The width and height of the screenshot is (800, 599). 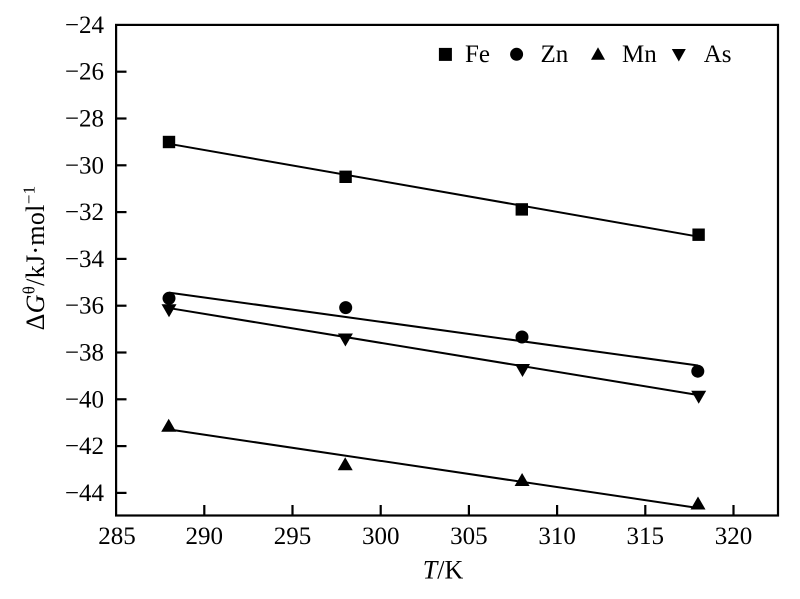 What do you see at coordinates (117, 536) in the screenshot?
I see `svg-text: 285` at bounding box center [117, 536].